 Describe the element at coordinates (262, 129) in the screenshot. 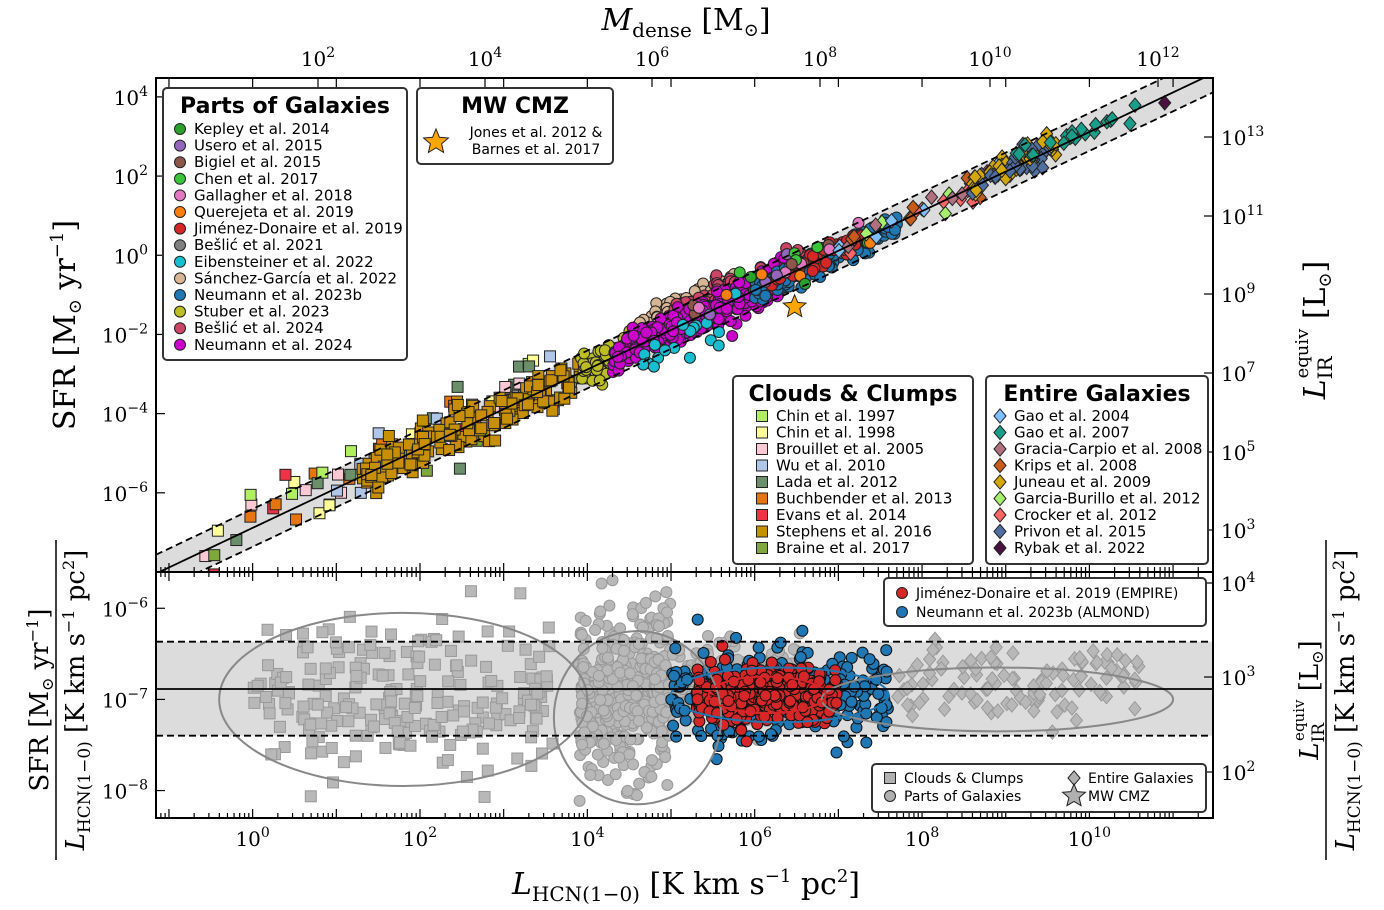

I see `legend-entry: Kepley et al. 2014` at that location.